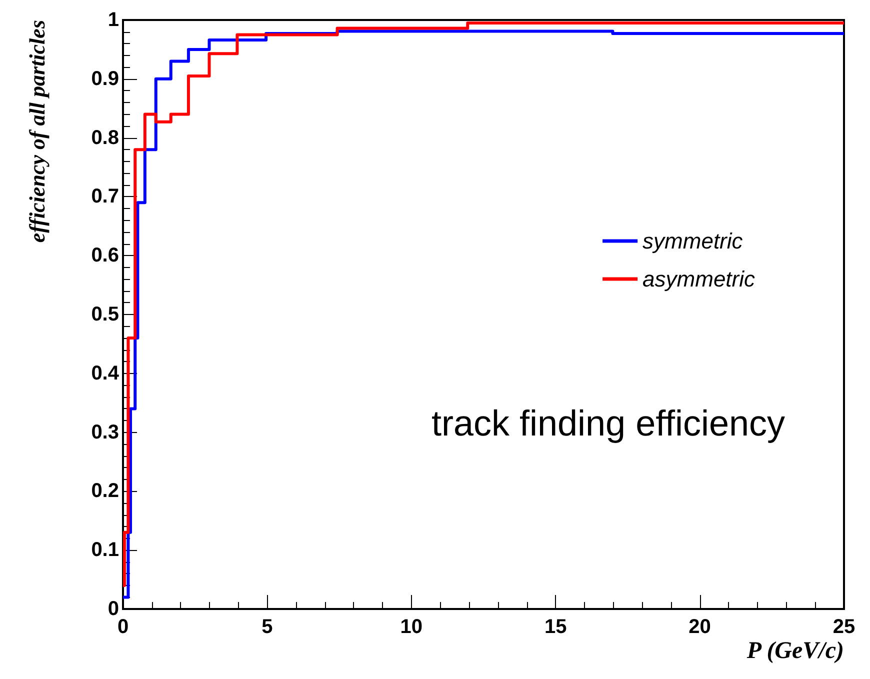  Describe the element at coordinates (608, 423) in the screenshot. I see `annotation: track finding efficiency` at that location.